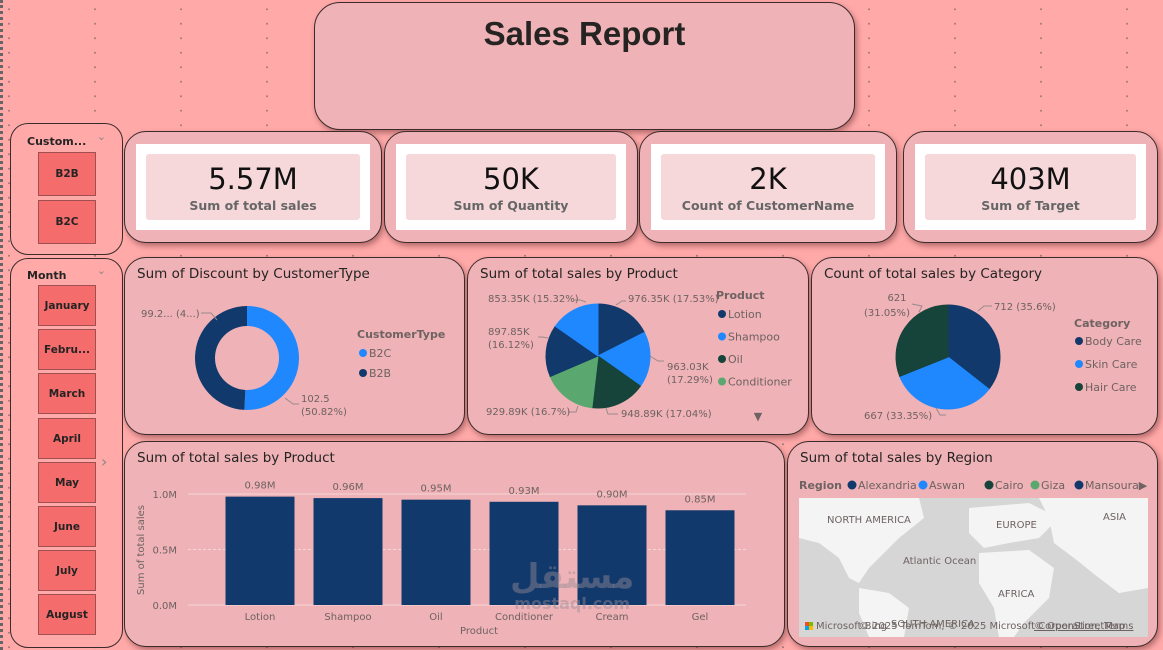  I want to click on x-tick-label: Shampoo, so click(347, 617).